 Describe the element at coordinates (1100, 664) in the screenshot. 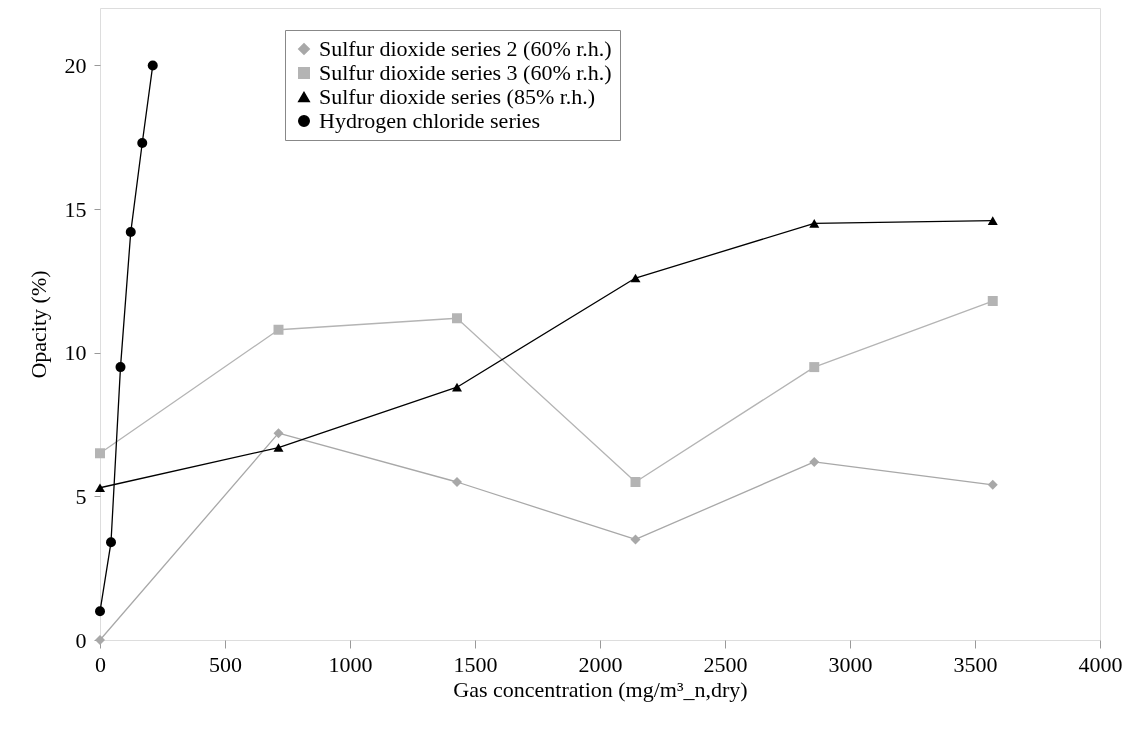

I see `x-tick-label: 4000` at that location.